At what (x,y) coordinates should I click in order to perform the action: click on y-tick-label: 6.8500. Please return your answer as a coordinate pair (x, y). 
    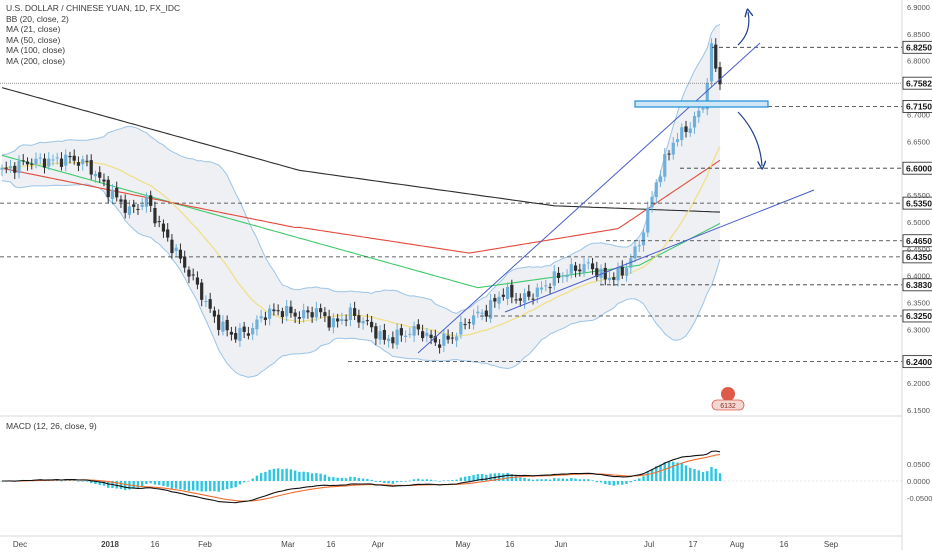
    Looking at the image, I should click on (918, 34).